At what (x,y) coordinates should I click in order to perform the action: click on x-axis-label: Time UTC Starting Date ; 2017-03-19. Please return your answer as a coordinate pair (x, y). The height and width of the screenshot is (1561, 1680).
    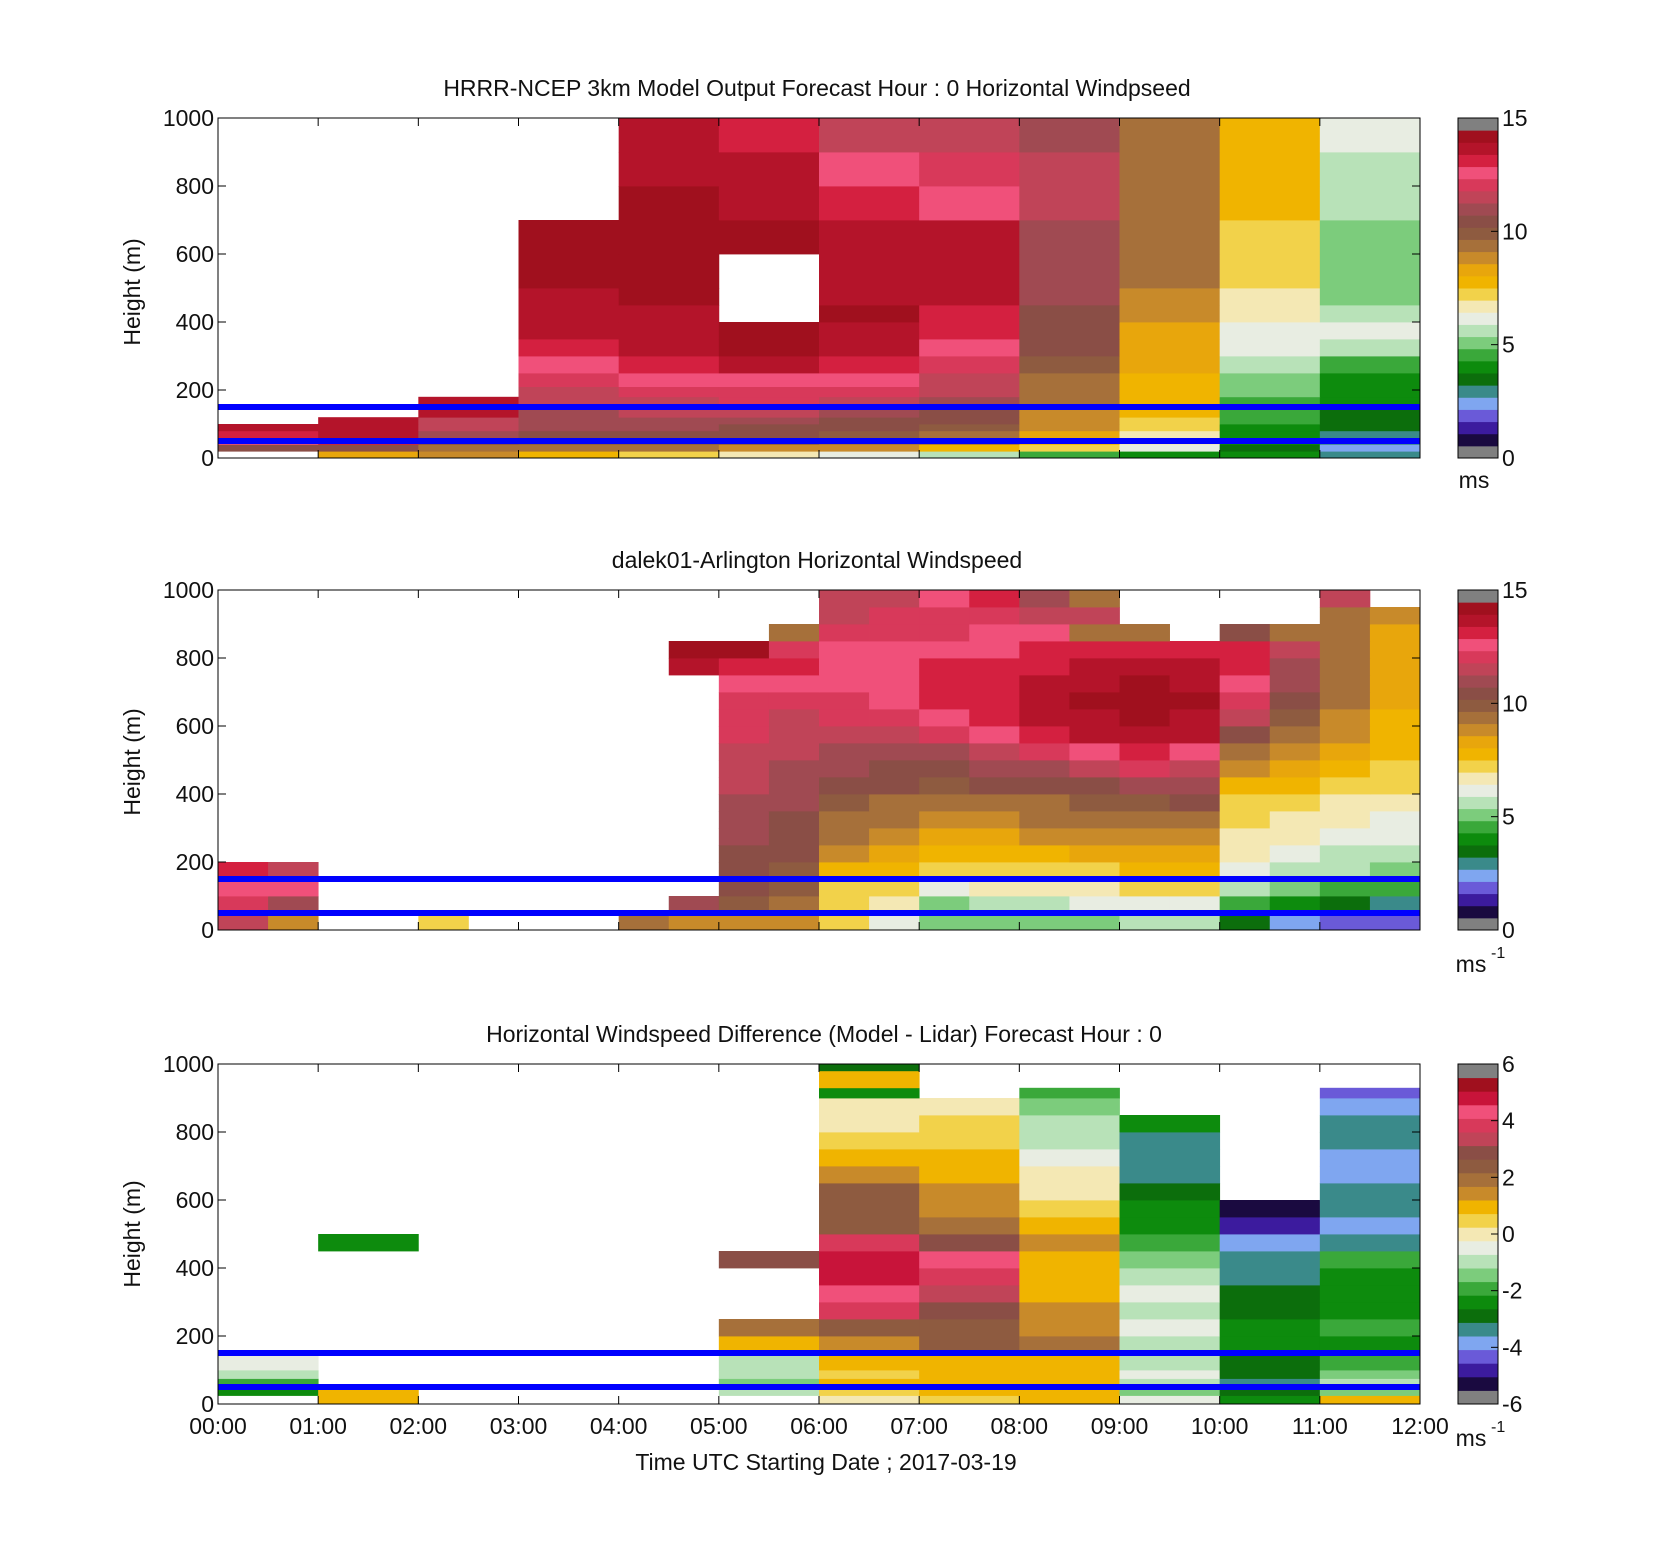
    Looking at the image, I should click on (825, 1462).